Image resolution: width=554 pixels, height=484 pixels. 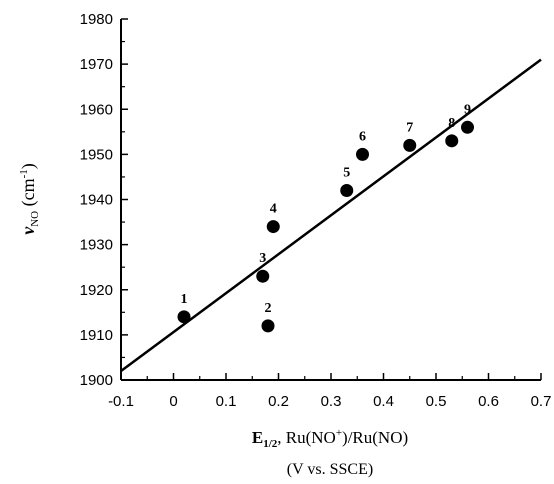 What do you see at coordinates (184, 299) in the screenshot?
I see `data-point-label-1: 1` at bounding box center [184, 299].